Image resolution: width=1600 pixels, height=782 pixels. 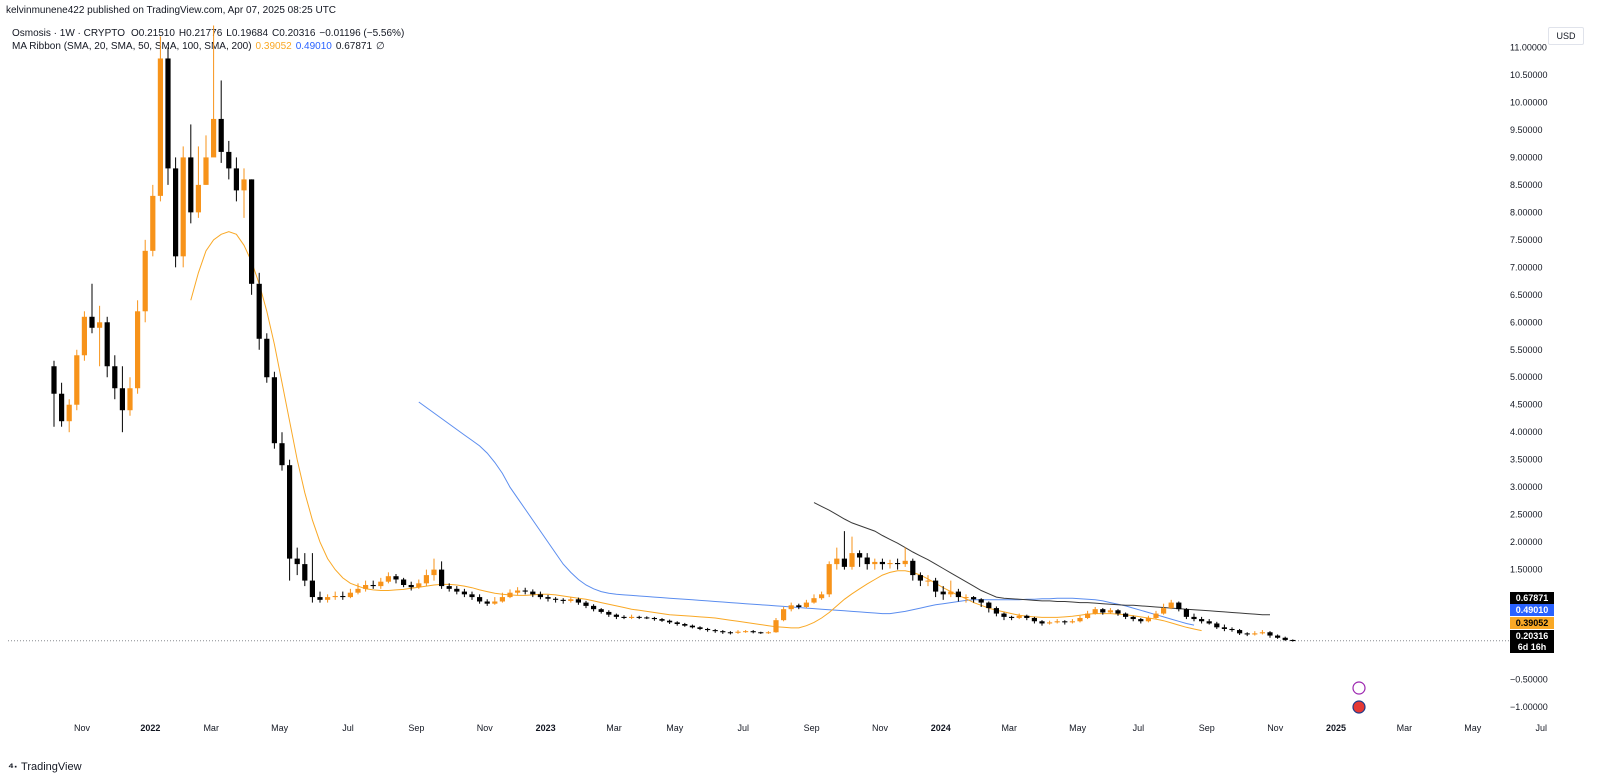 What do you see at coordinates (1526, 322) in the screenshot?
I see `y-tick-label: 6.00000` at bounding box center [1526, 322].